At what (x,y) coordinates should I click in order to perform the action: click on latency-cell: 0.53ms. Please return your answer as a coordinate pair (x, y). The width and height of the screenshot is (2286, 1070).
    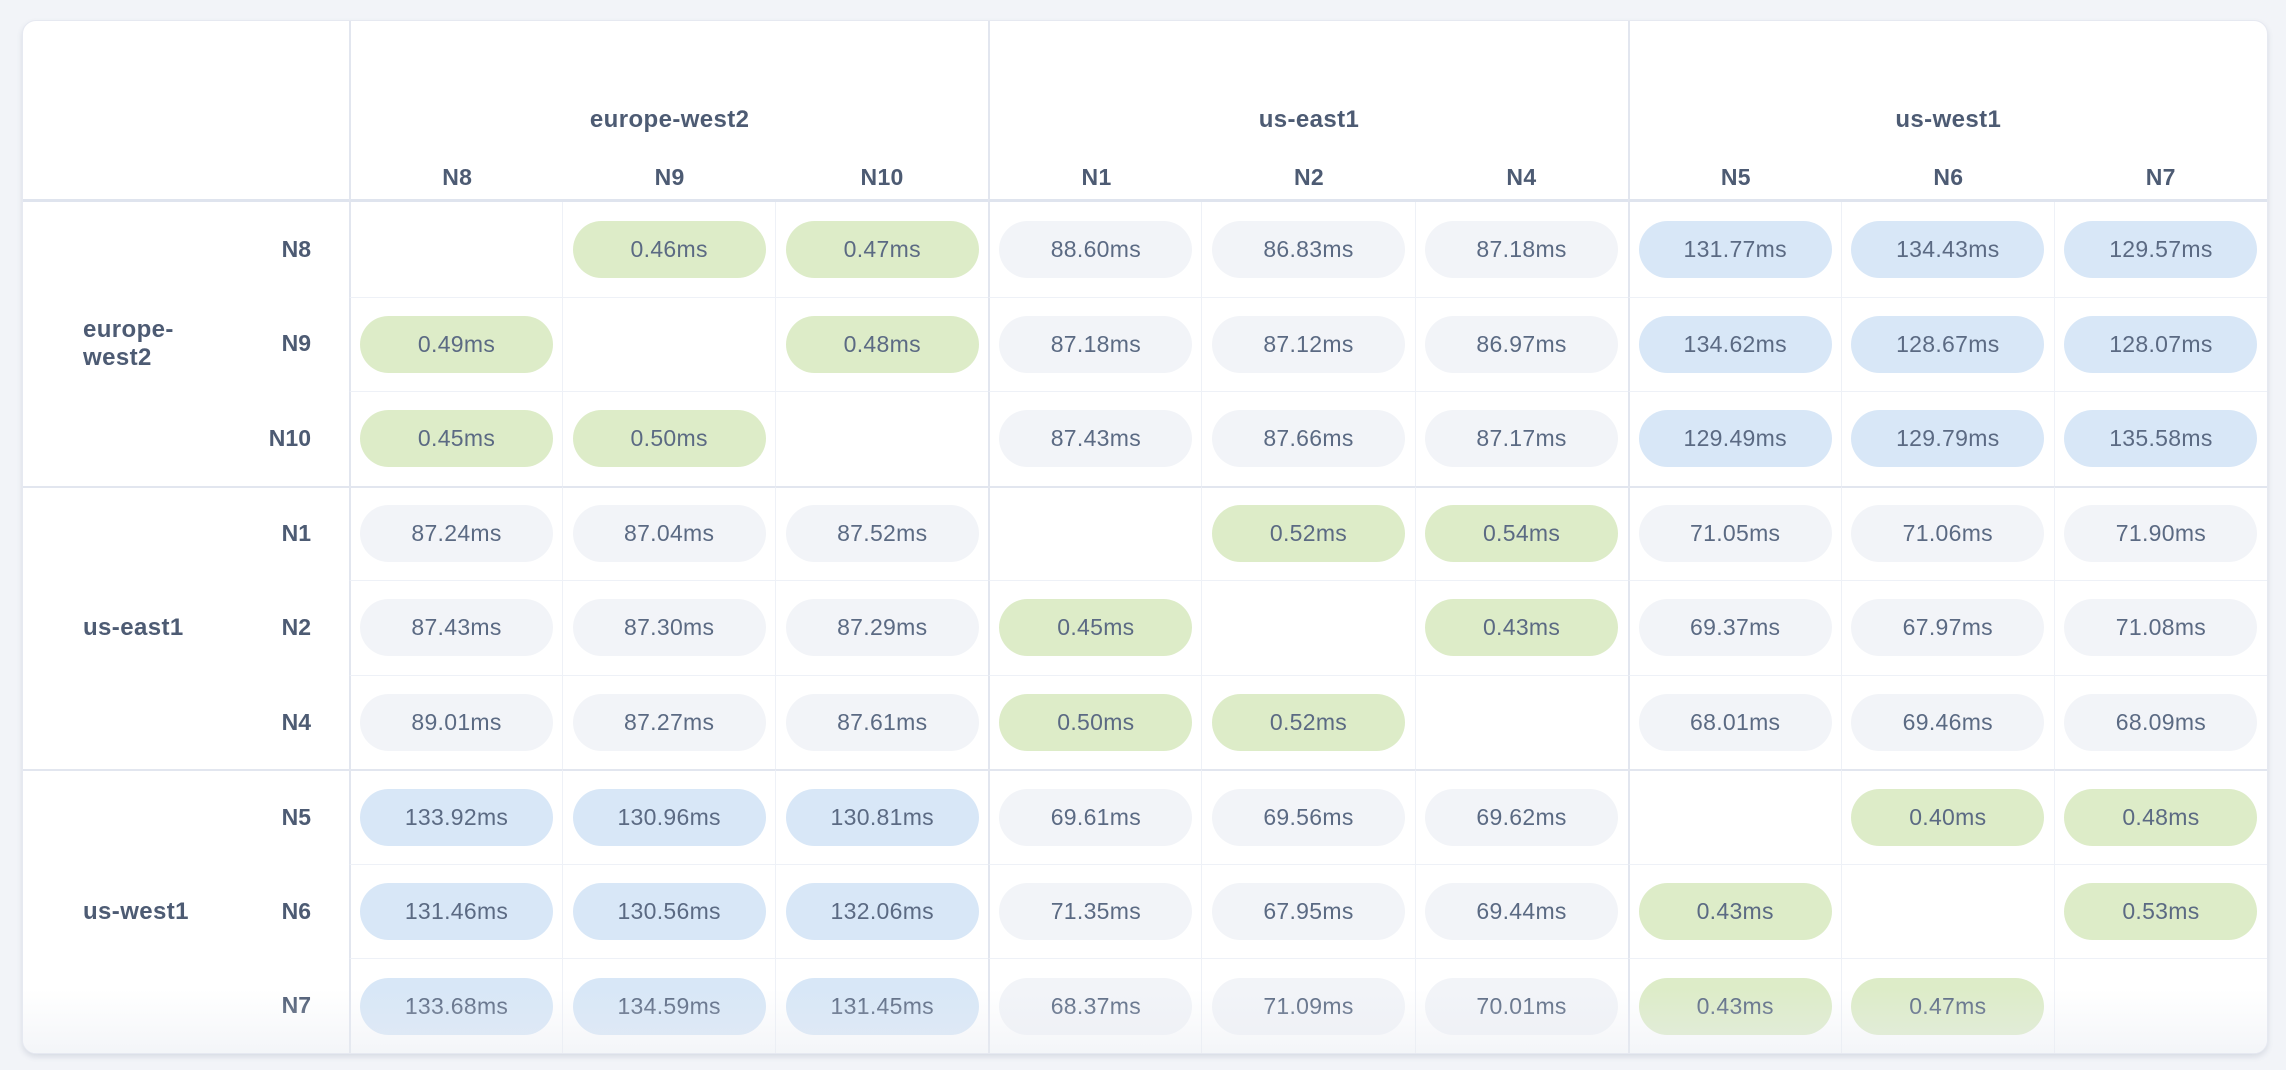
    Looking at the image, I should click on (2160, 911).